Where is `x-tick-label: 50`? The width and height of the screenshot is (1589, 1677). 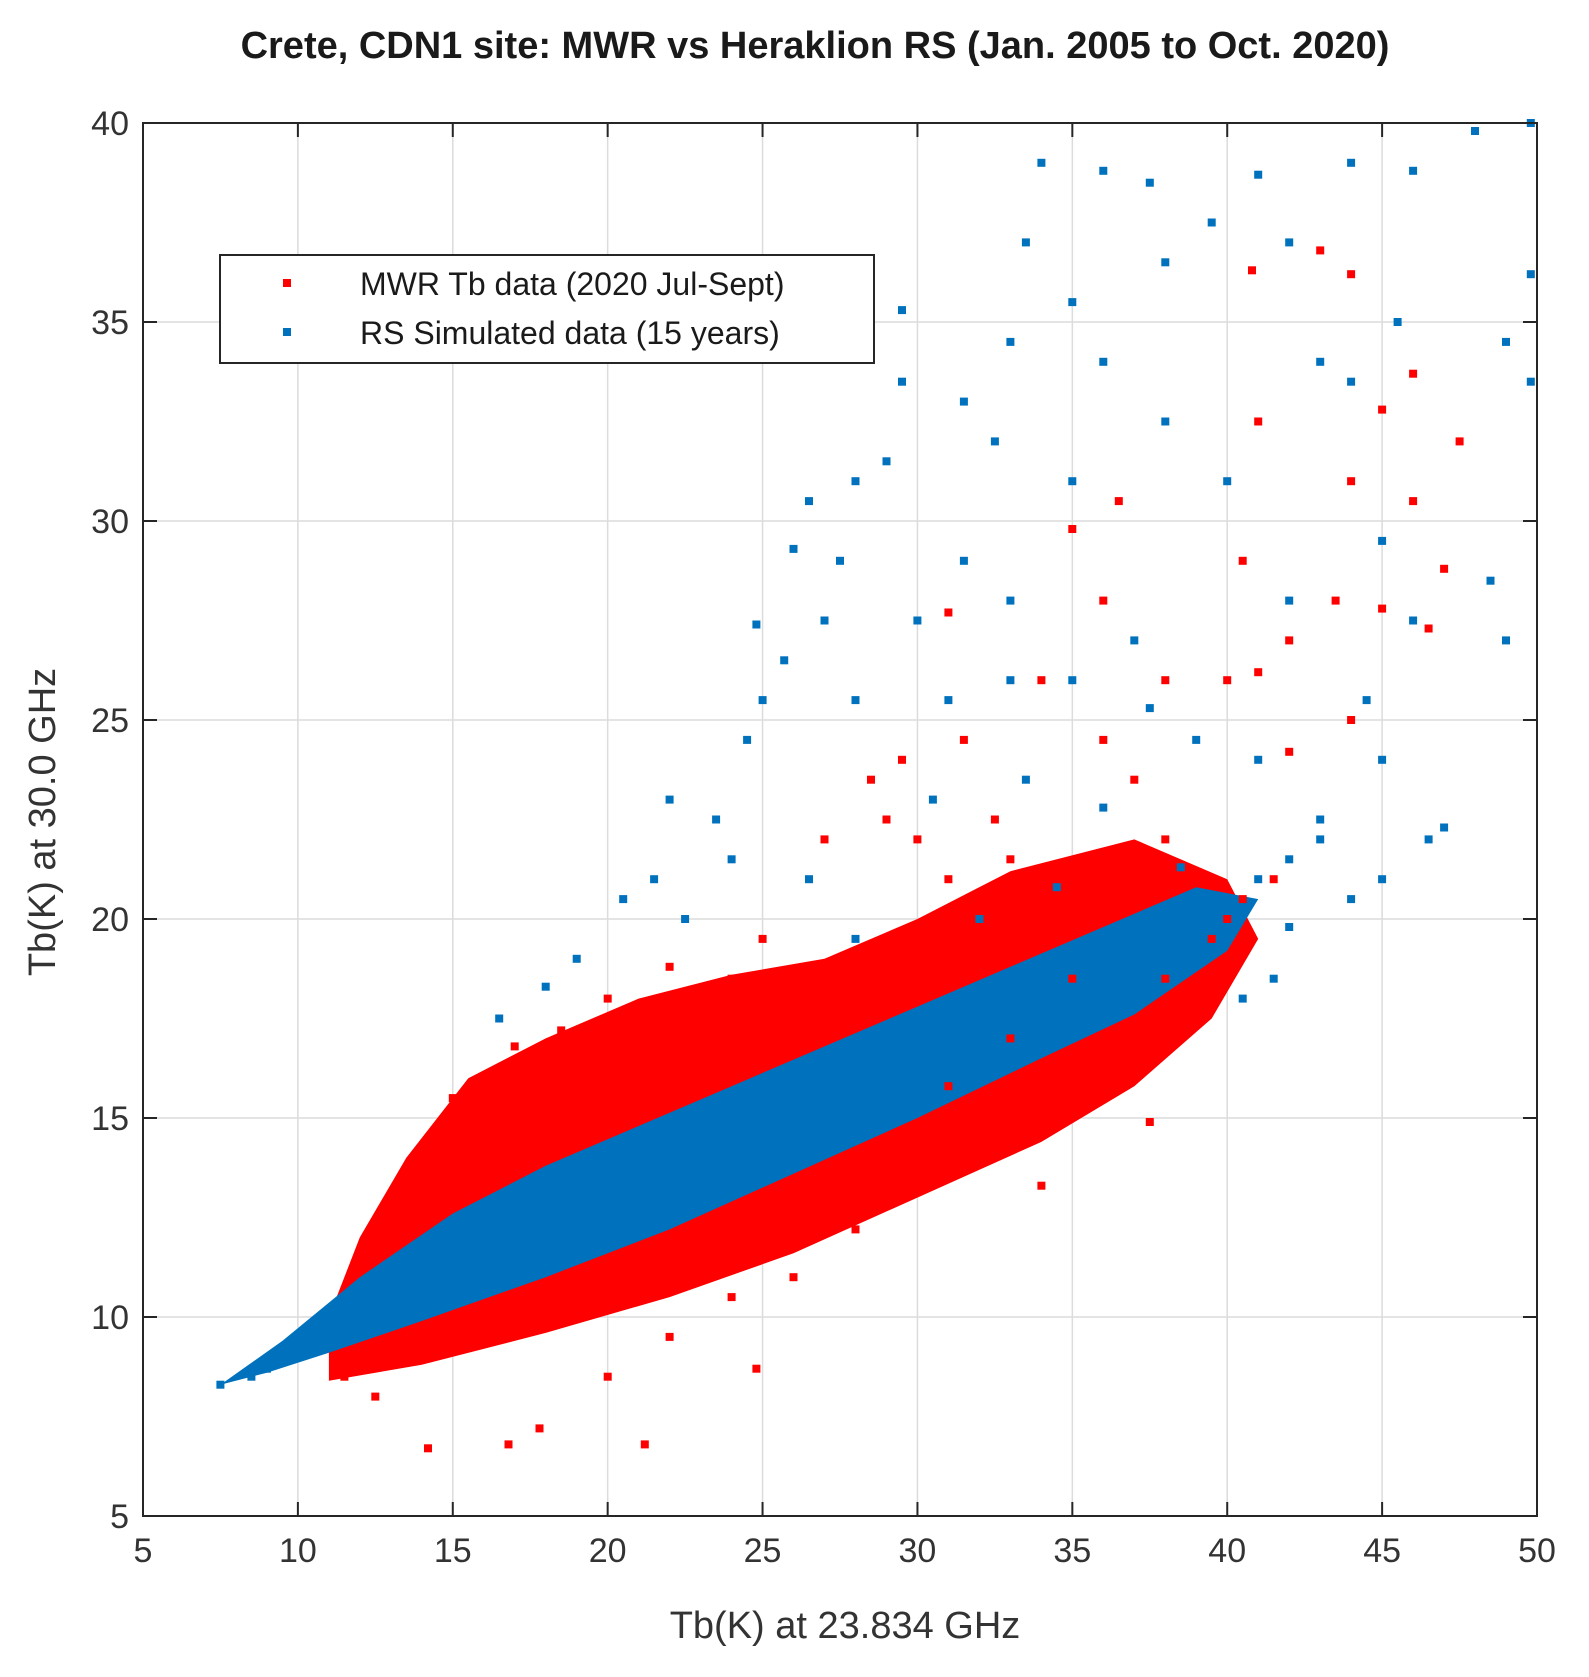 x-tick-label: 50 is located at coordinates (1537, 1551).